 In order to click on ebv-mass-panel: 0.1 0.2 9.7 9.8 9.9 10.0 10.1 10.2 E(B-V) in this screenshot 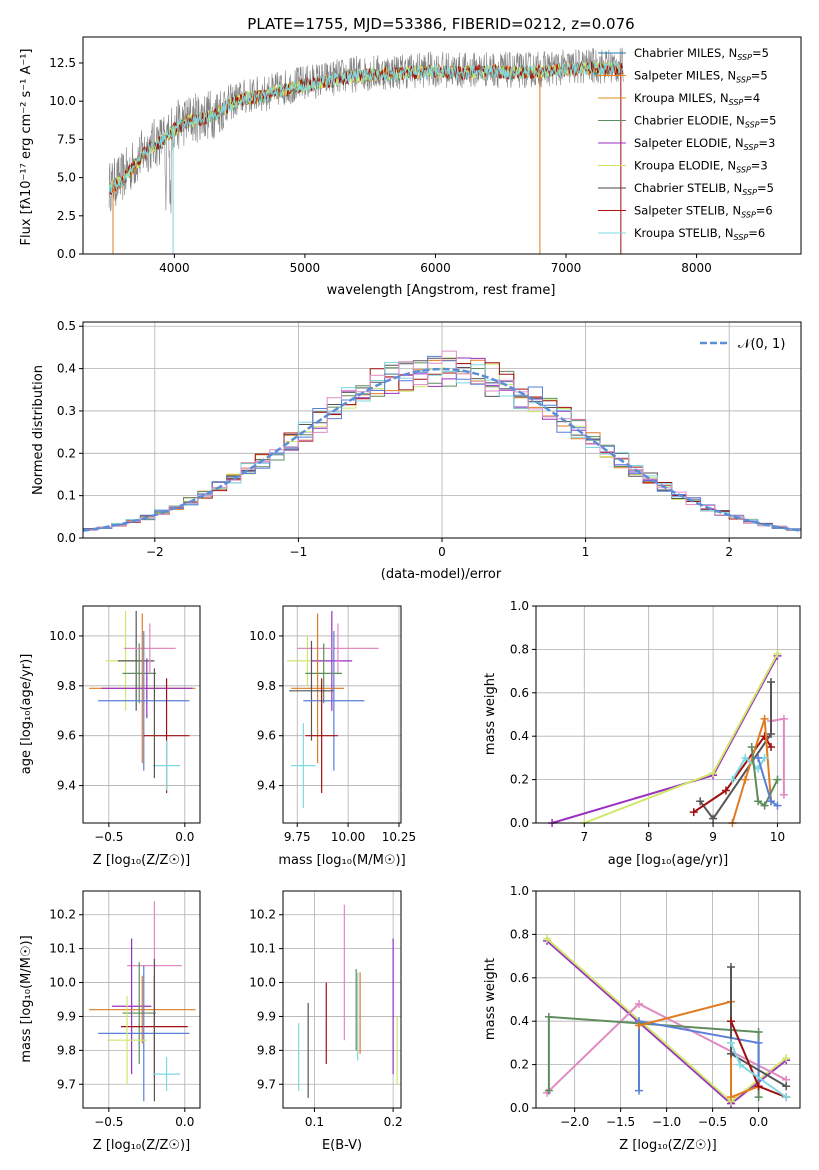, I will do `click(326, 1021)`.